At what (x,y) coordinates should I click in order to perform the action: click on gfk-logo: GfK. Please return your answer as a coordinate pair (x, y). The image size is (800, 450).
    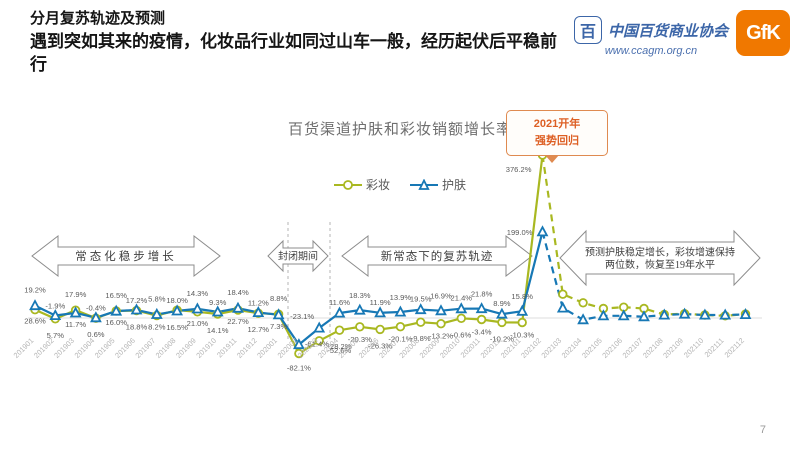
    Looking at the image, I should click on (763, 33).